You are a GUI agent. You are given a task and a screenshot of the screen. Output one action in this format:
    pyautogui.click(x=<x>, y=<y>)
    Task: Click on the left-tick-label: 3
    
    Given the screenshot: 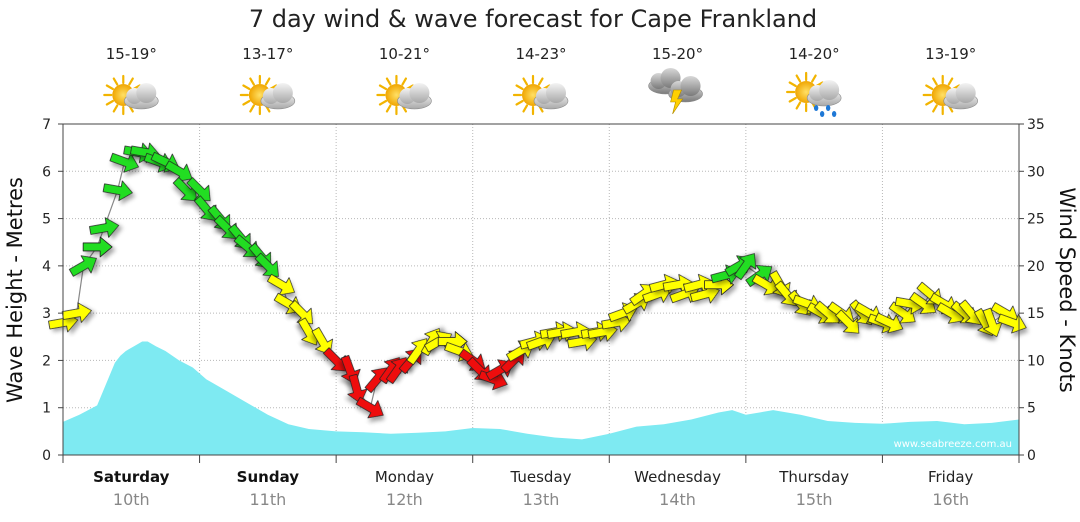 What is the action you would take?
    pyautogui.click(x=46, y=314)
    